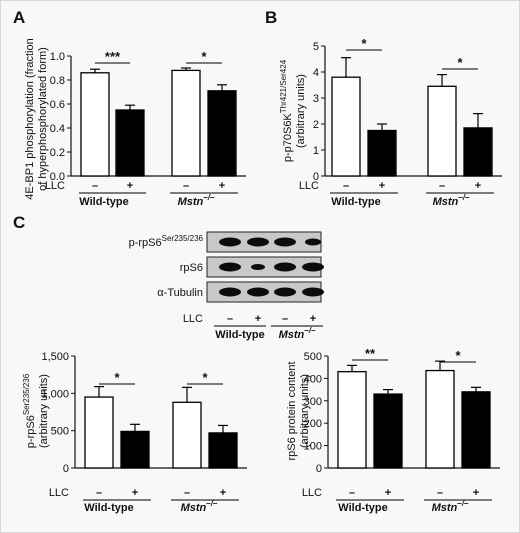 Image resolution: width=520 pixels, height=533 pixels. Describe the element at coordinates (313, 379) in the screenshot. I see `y-tick-label: 400` at that location.